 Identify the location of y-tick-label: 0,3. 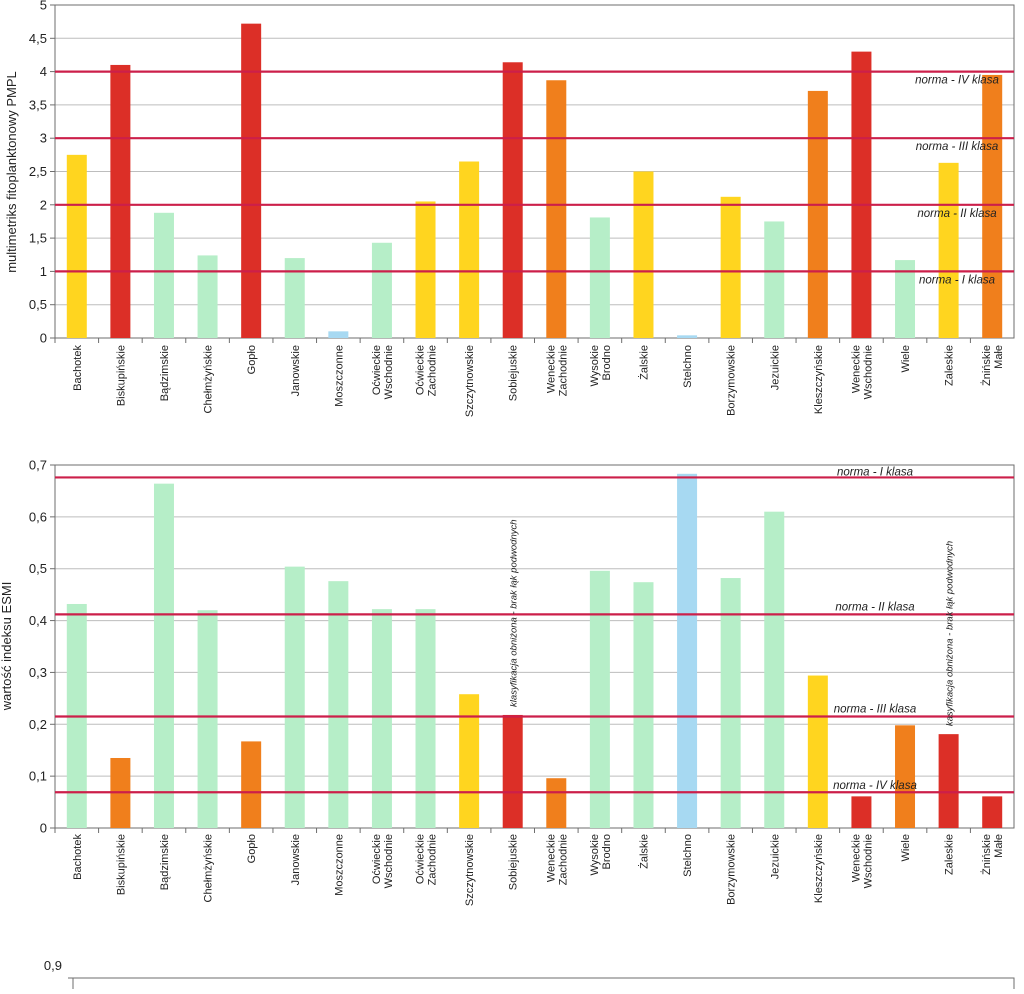
(38, 672).